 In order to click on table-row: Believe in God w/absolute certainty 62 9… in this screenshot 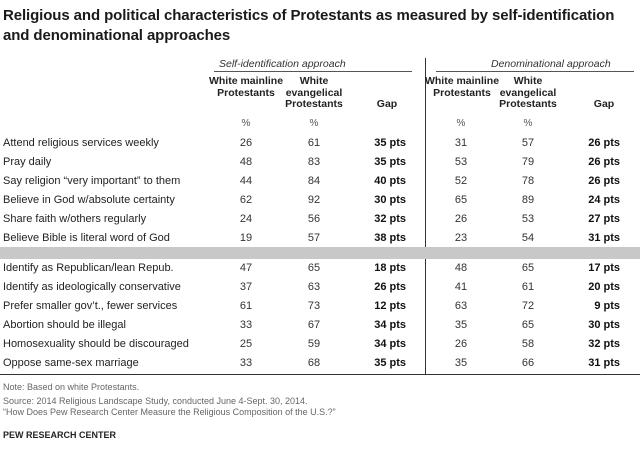, I will do `click(320, 200)`.